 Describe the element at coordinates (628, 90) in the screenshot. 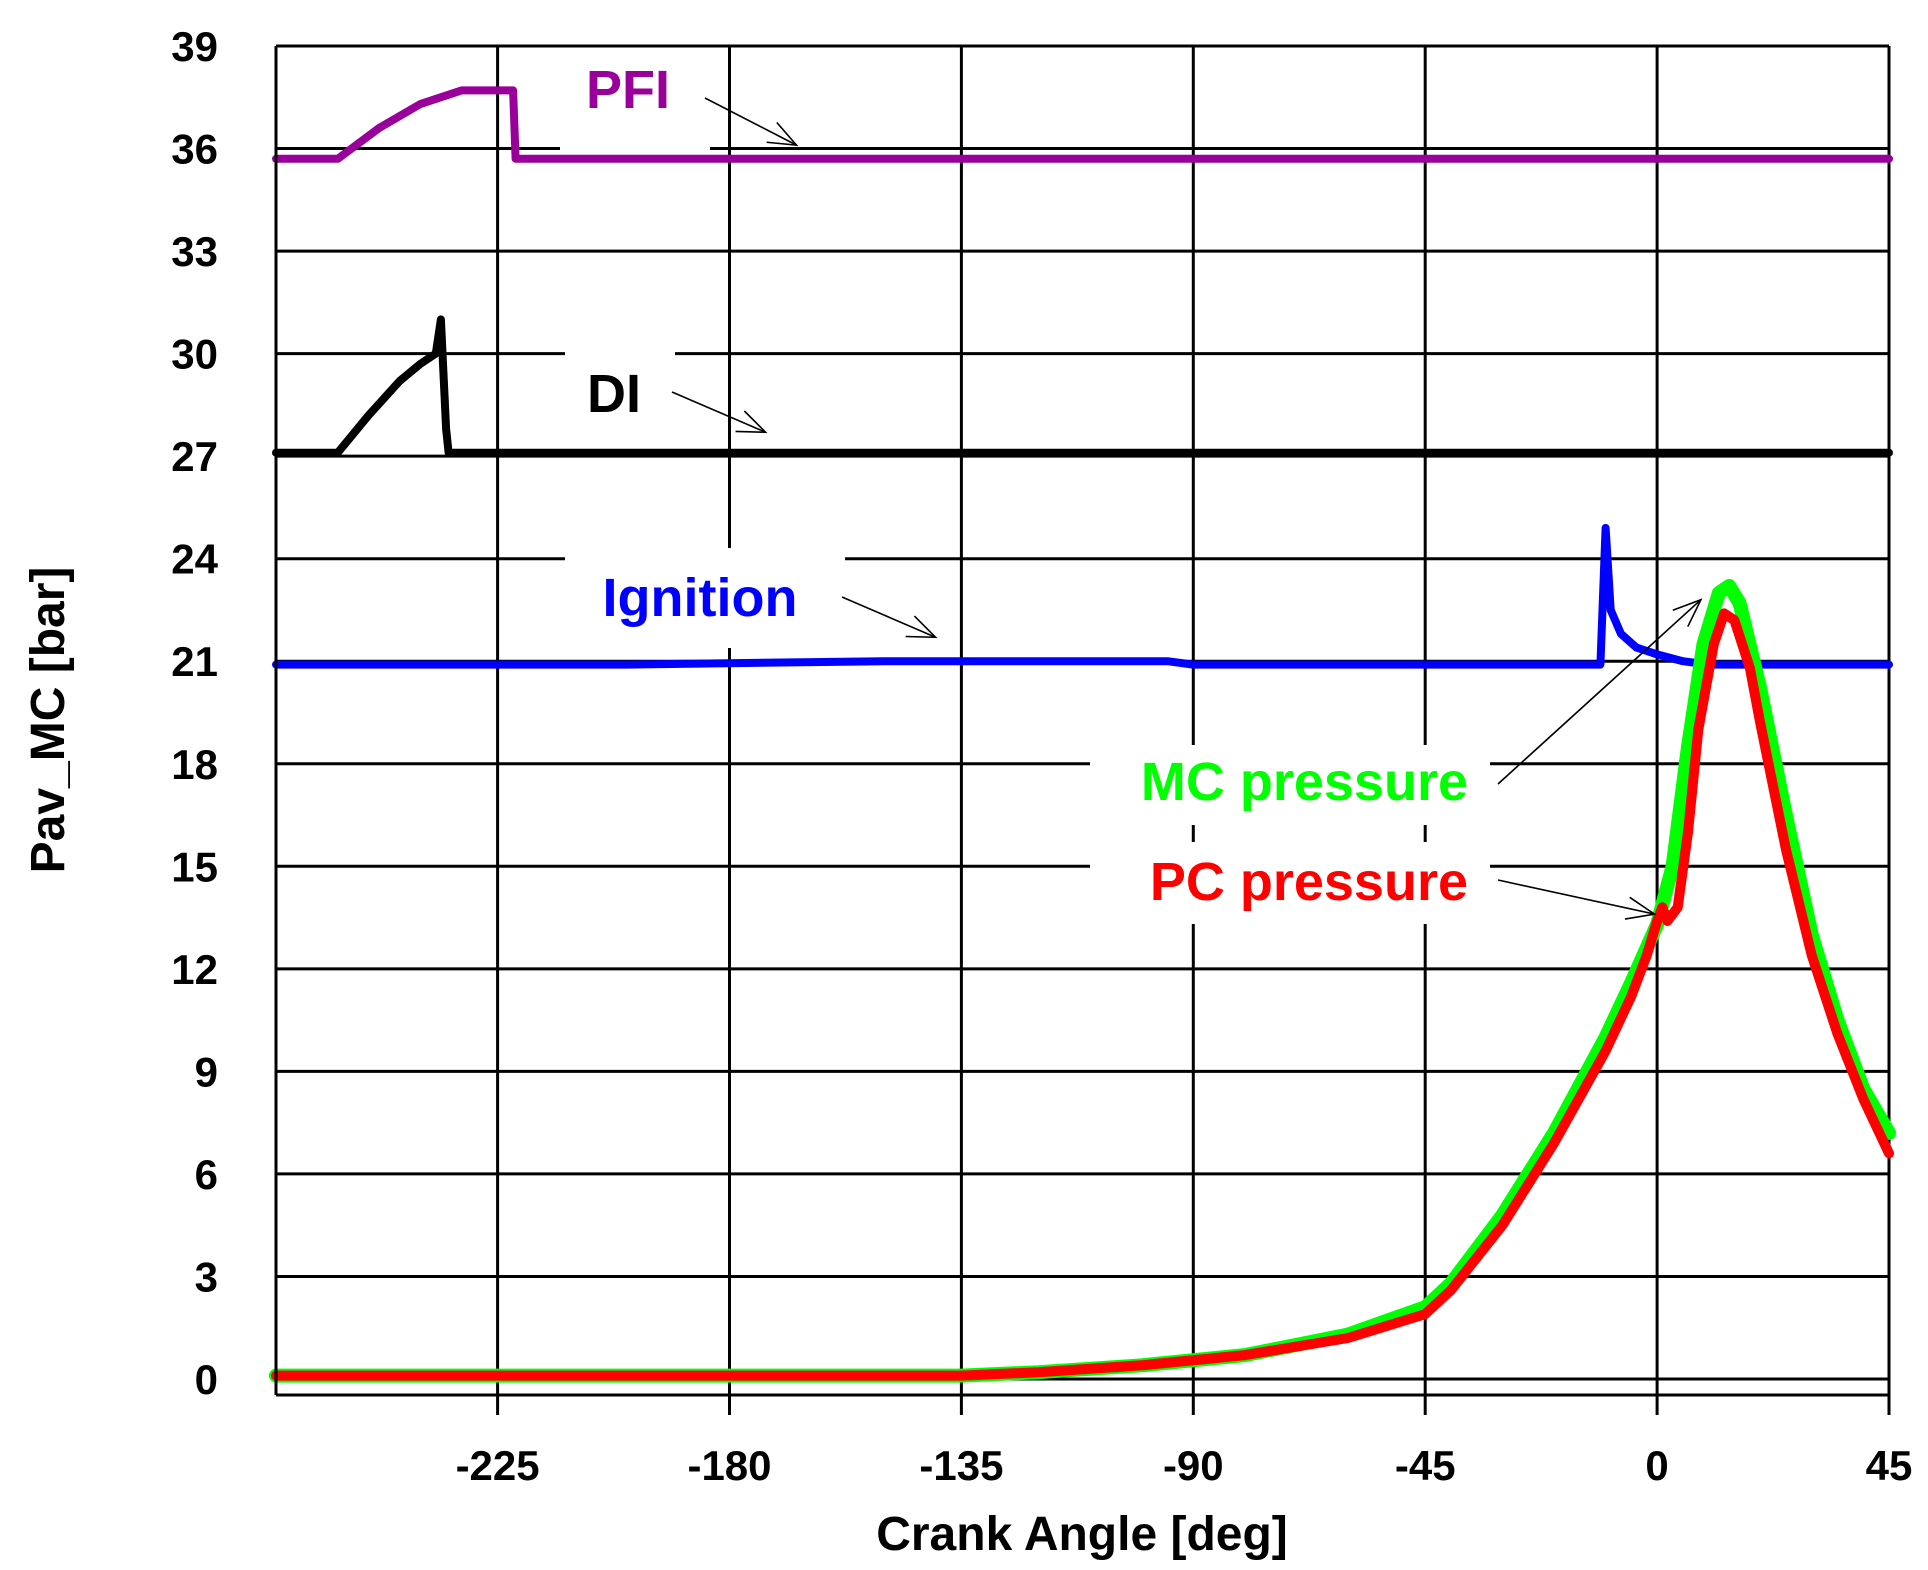

I see `annotation-label: PFI` at that location.